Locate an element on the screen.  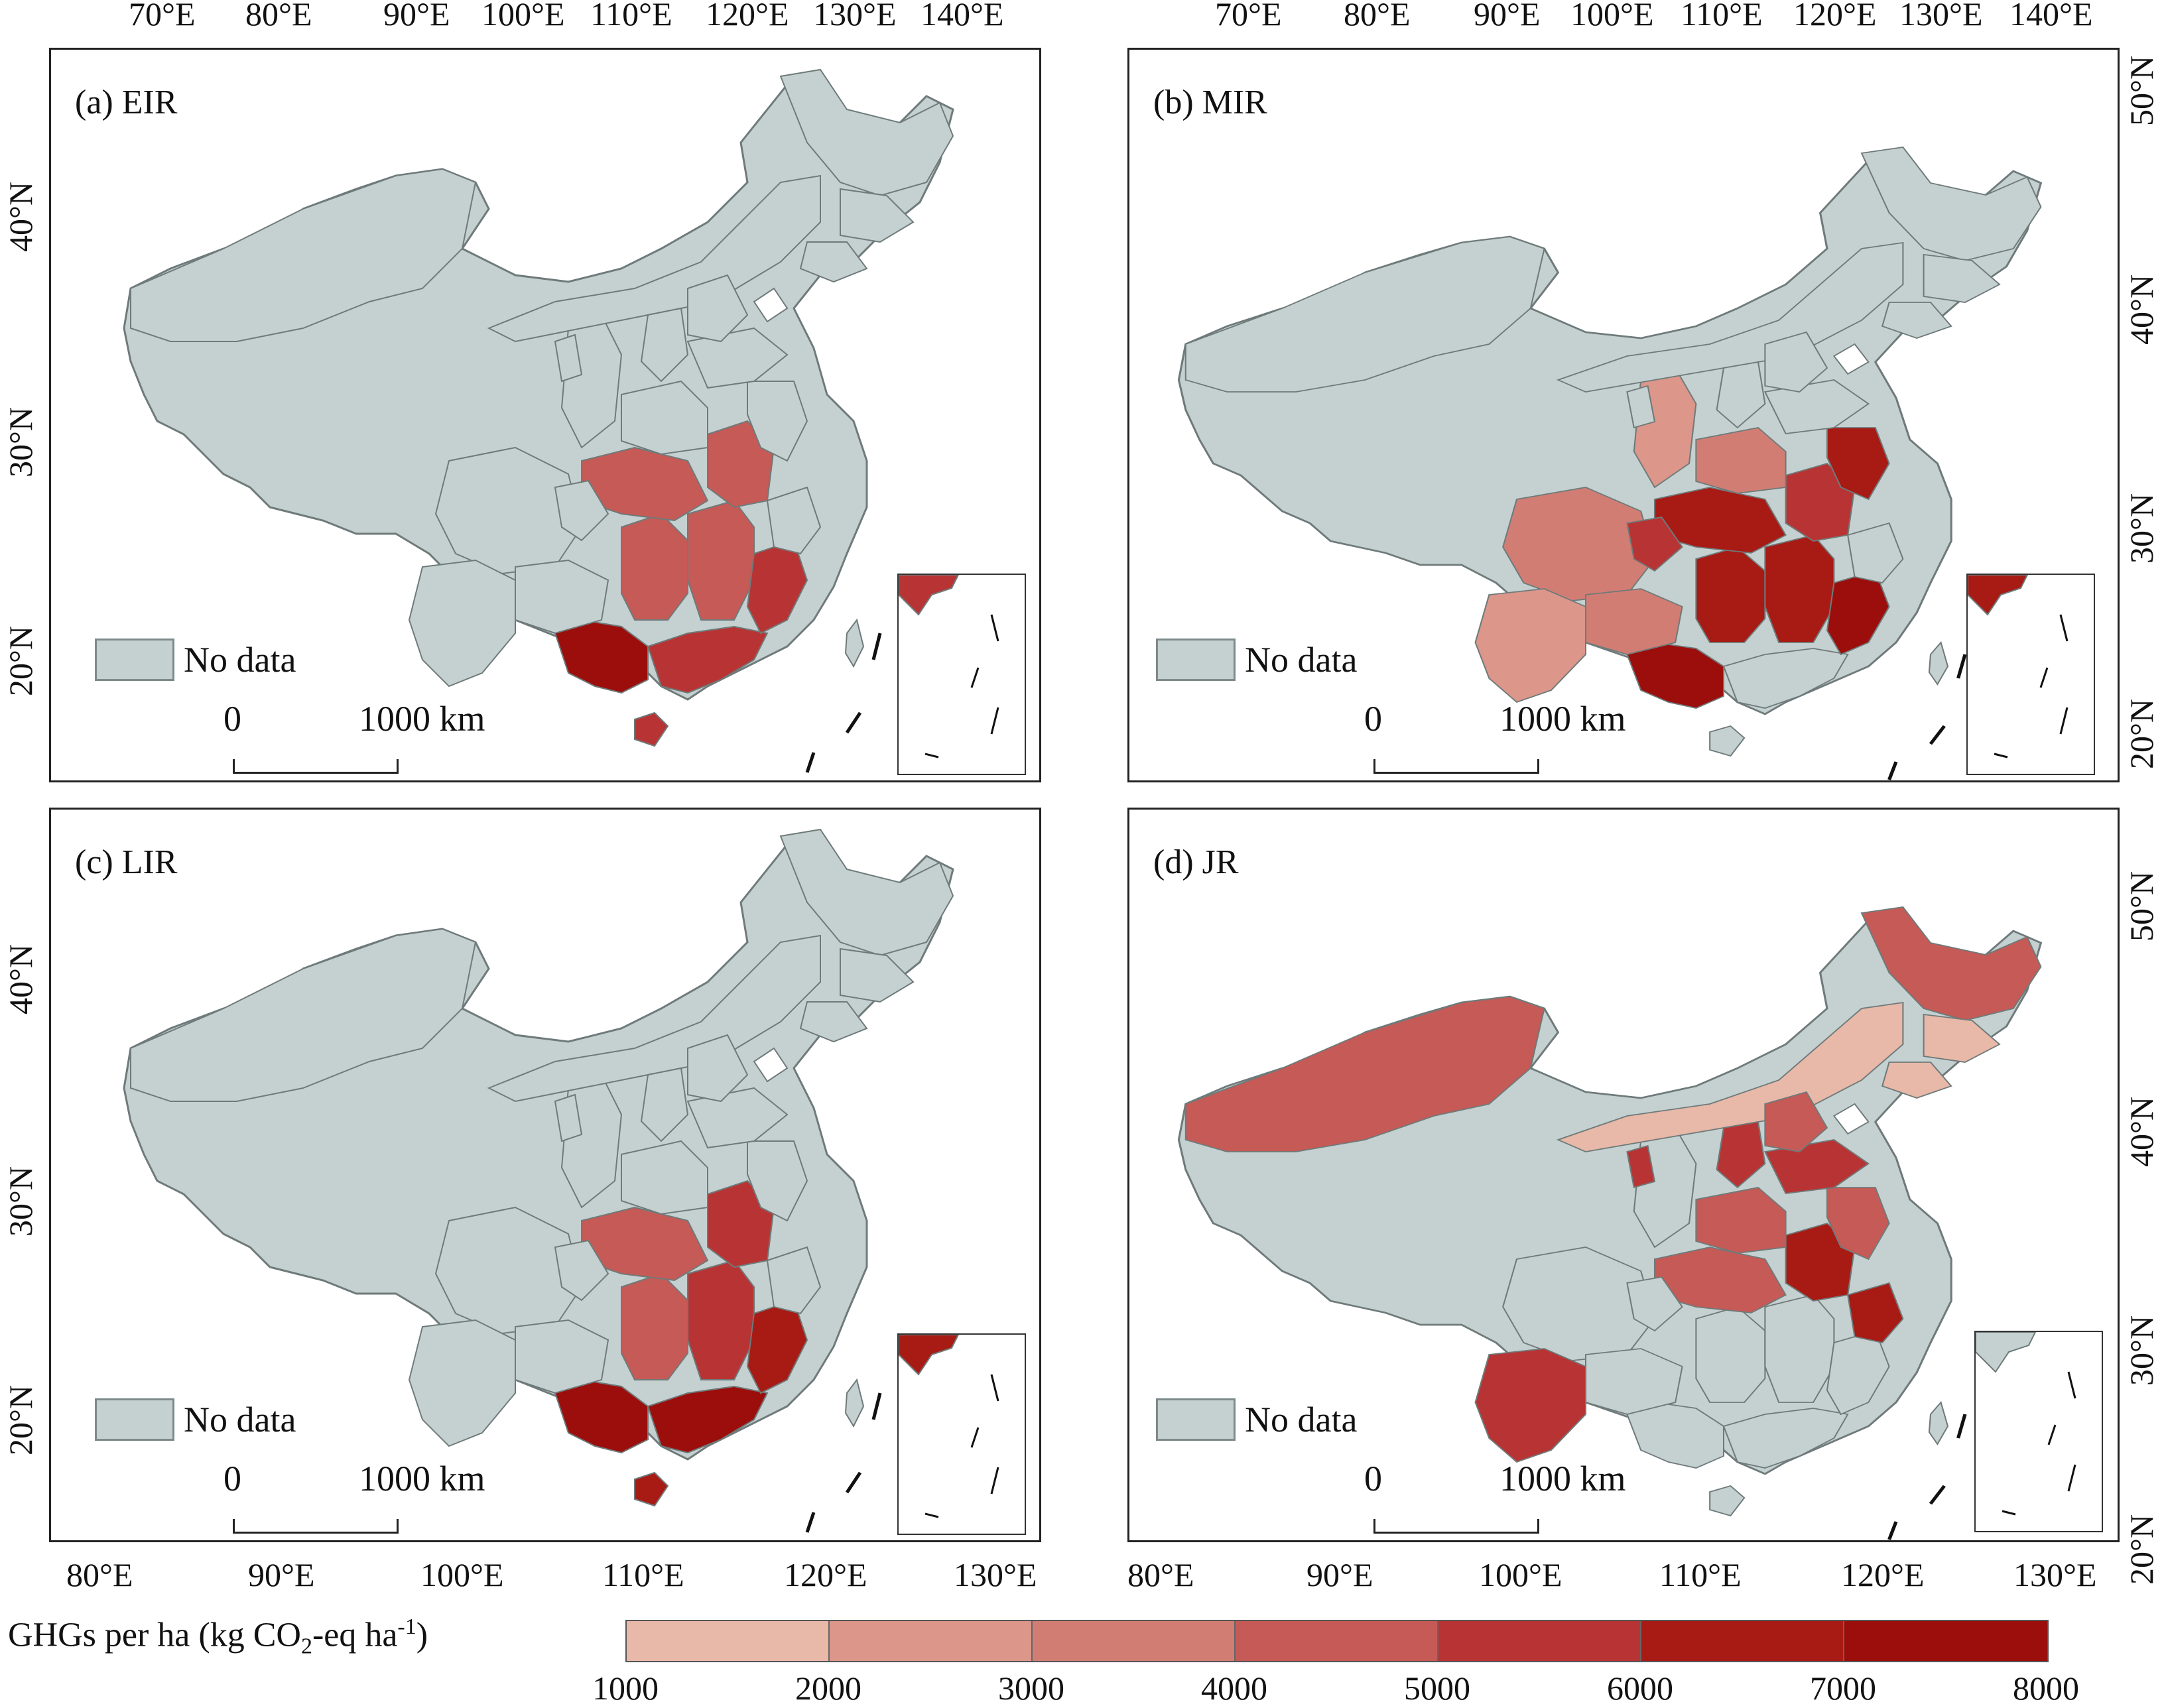
bohai-sea is located at coordinates (1851, 359).